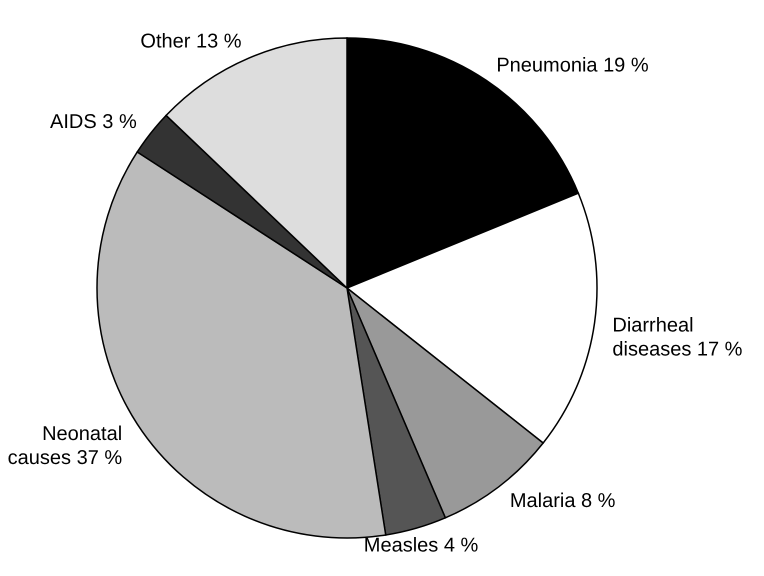  What do you see at coordinates (572, 65) in the screenshot?
I see `slice-label: Pneumonia 19 %` at bounding box center [572, 65].